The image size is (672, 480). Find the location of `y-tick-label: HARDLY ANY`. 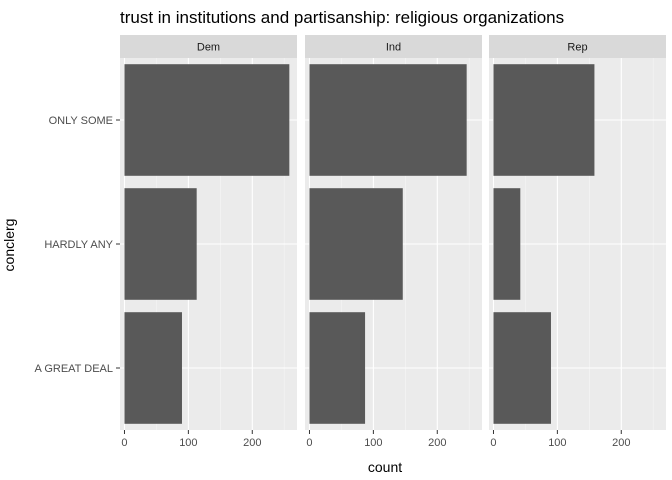

y-tick-label: HARDLY ANY is located at coordinates (78, 245).